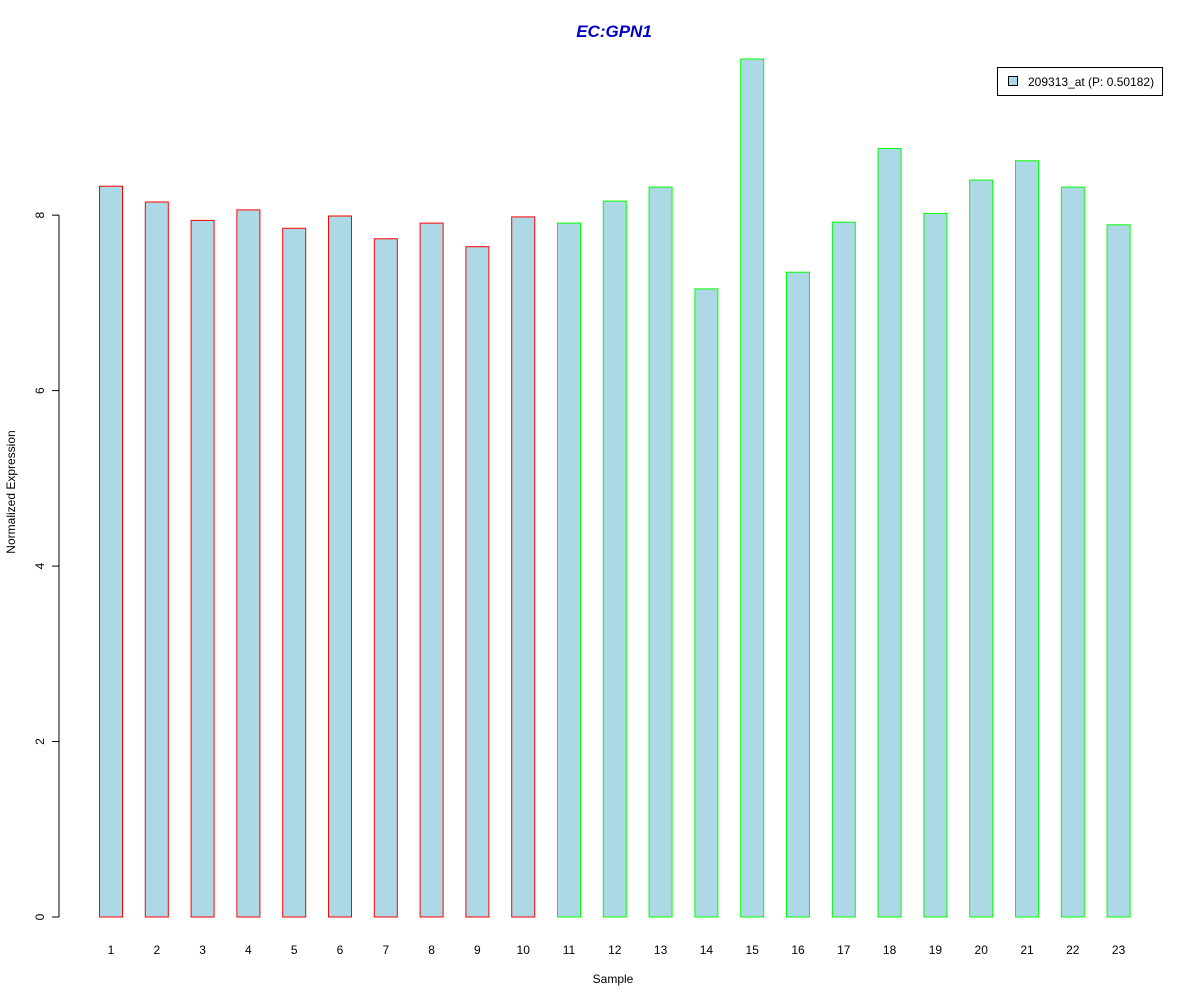  What do you see at coordinates (40, 916) in the screenshot?
I see `y-tick-label: 0` at bounding box center [40, 916].